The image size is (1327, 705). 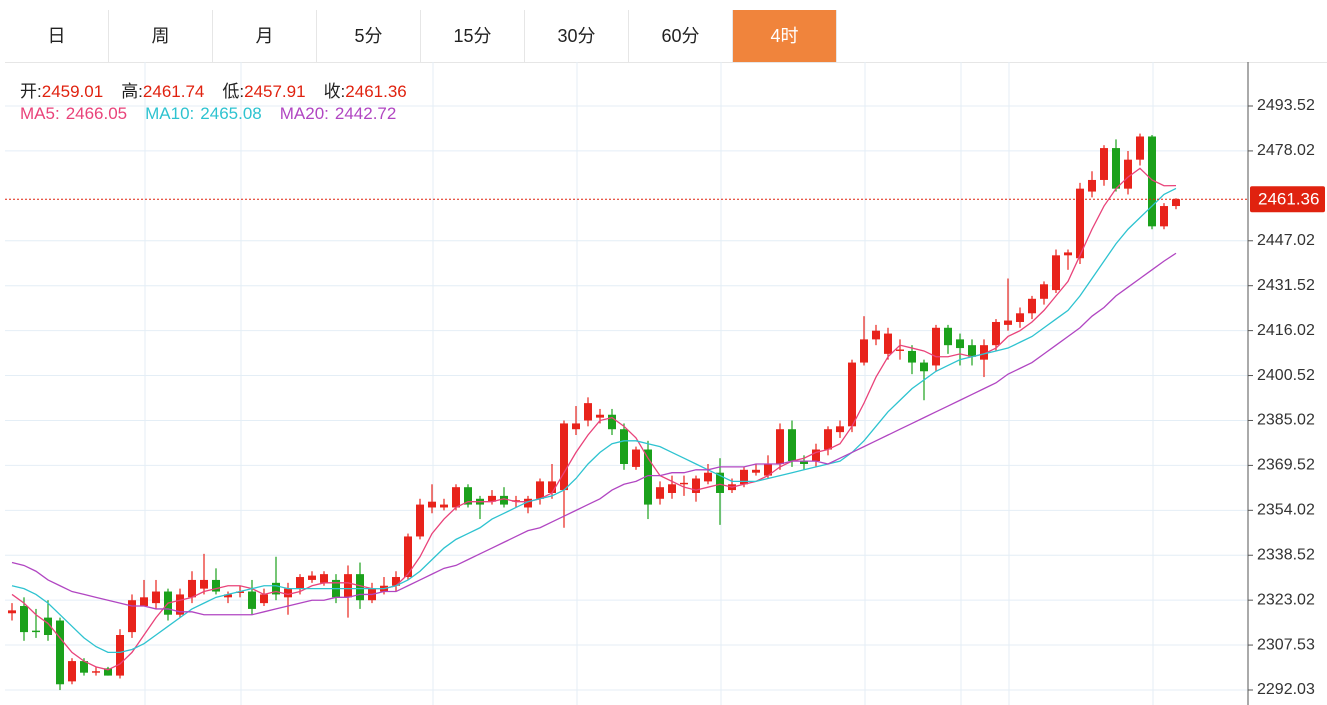 What do you see at coordinates (31, 91) in the screenshot?
I see `ohlc-label: 开:` at bounding box center [31, 91].